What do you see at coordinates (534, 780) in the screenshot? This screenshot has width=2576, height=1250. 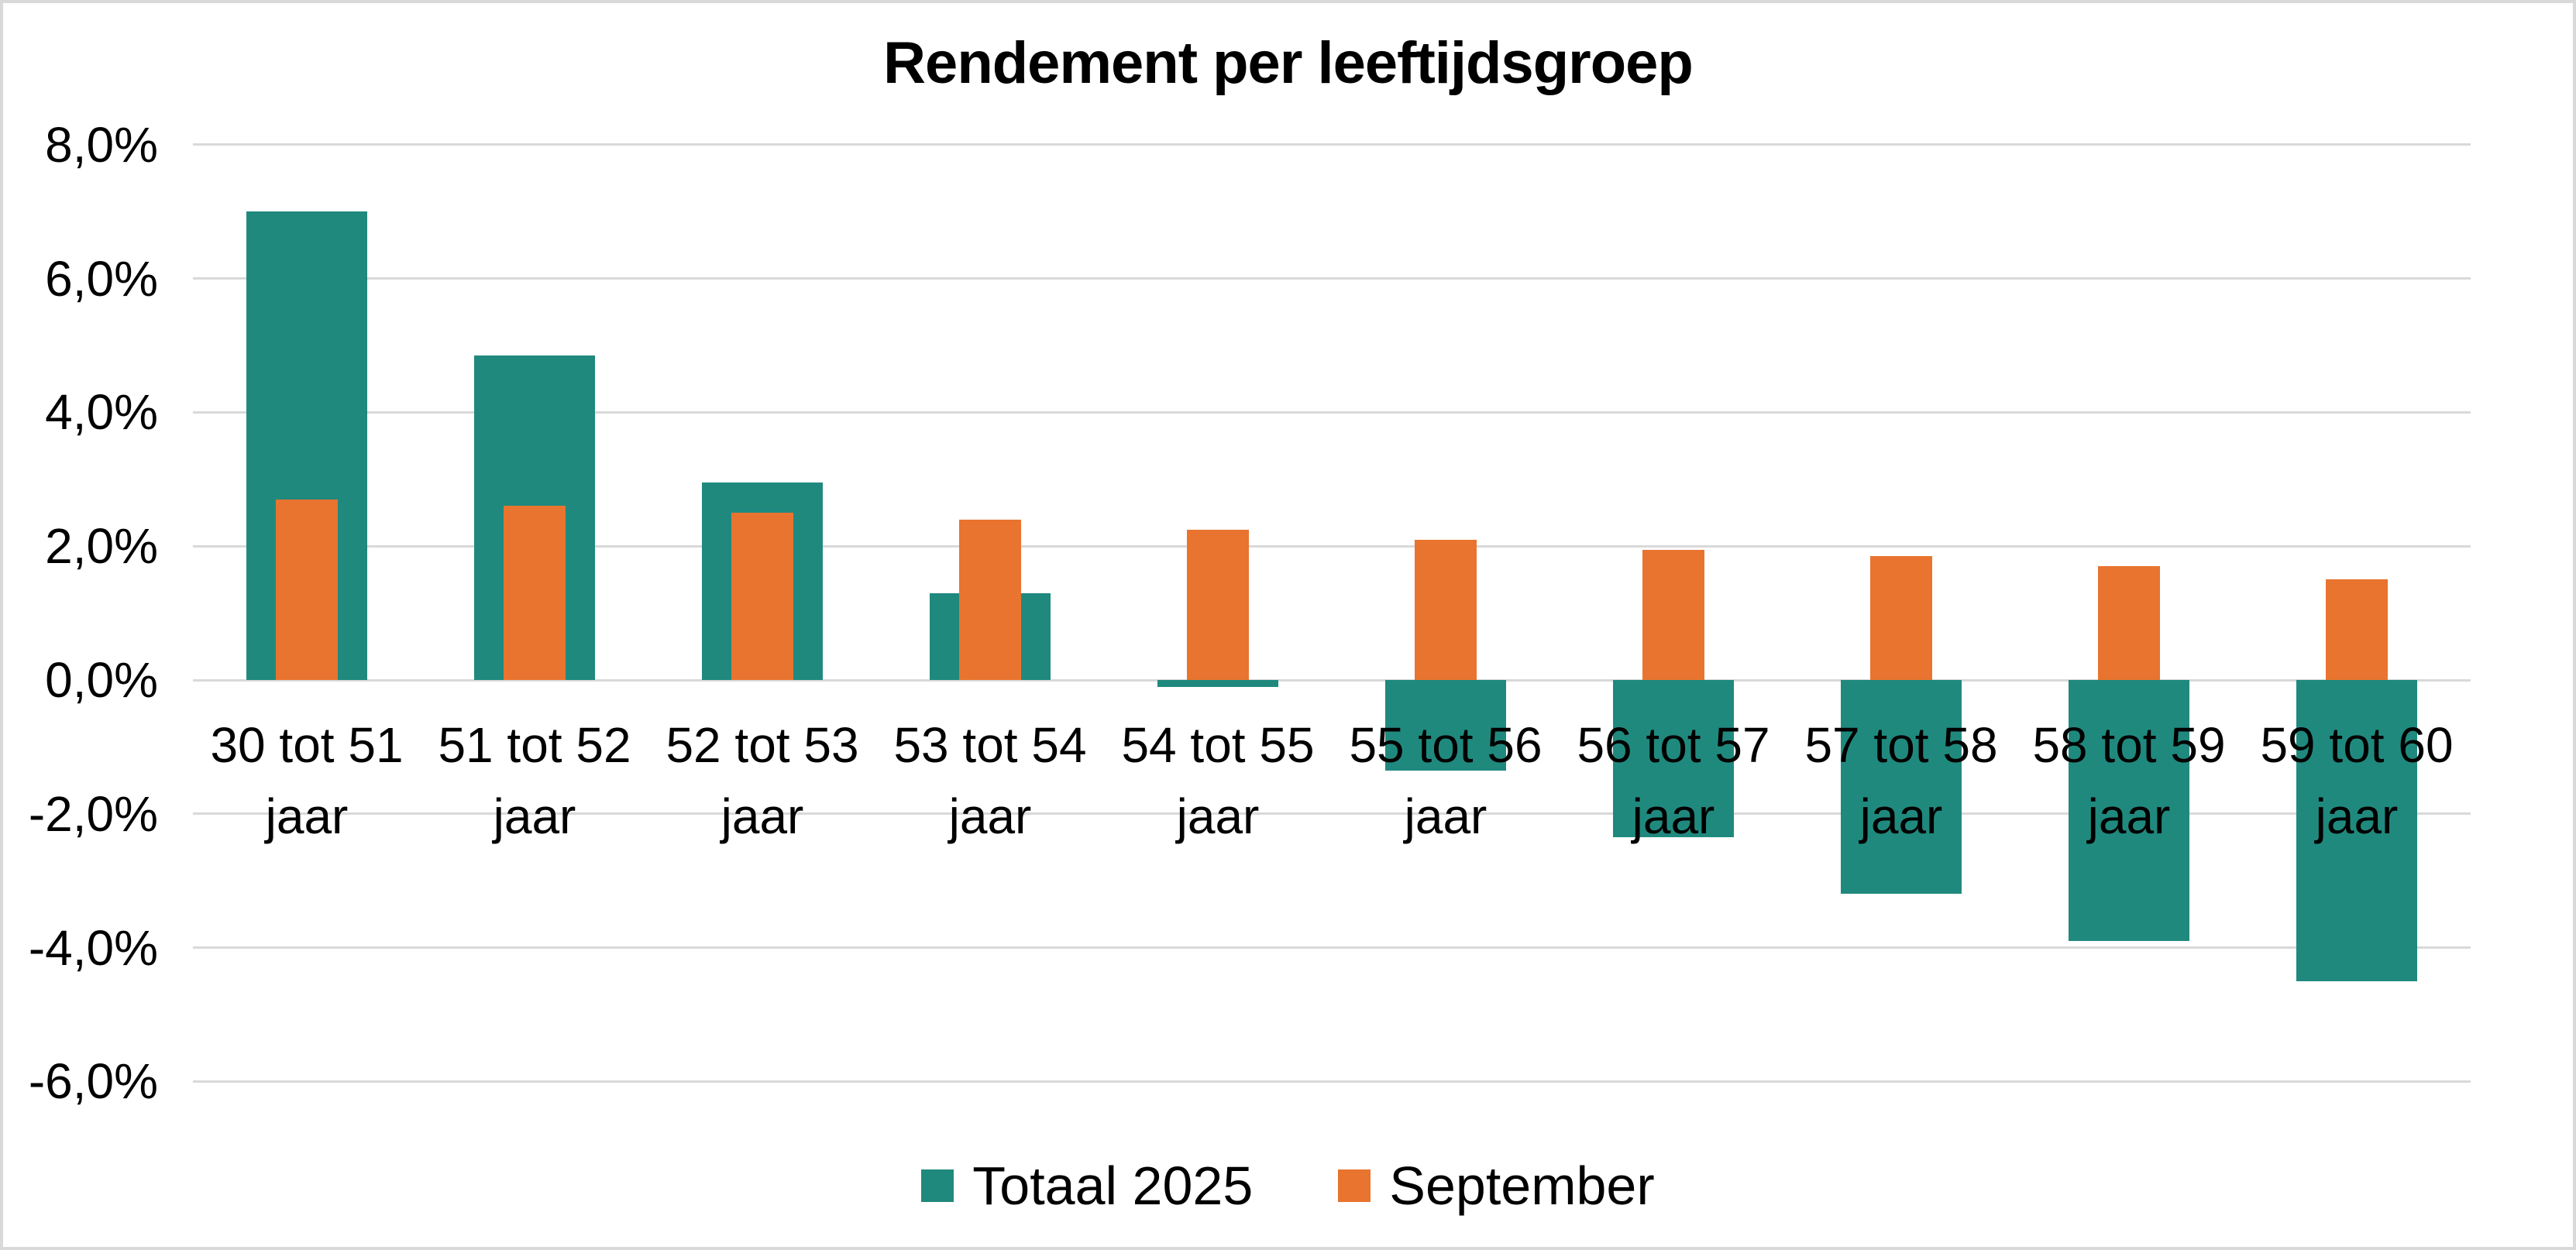 I see `x-axis-category-label: 51 tot 52 jaar` at bounding box center [534, 780].